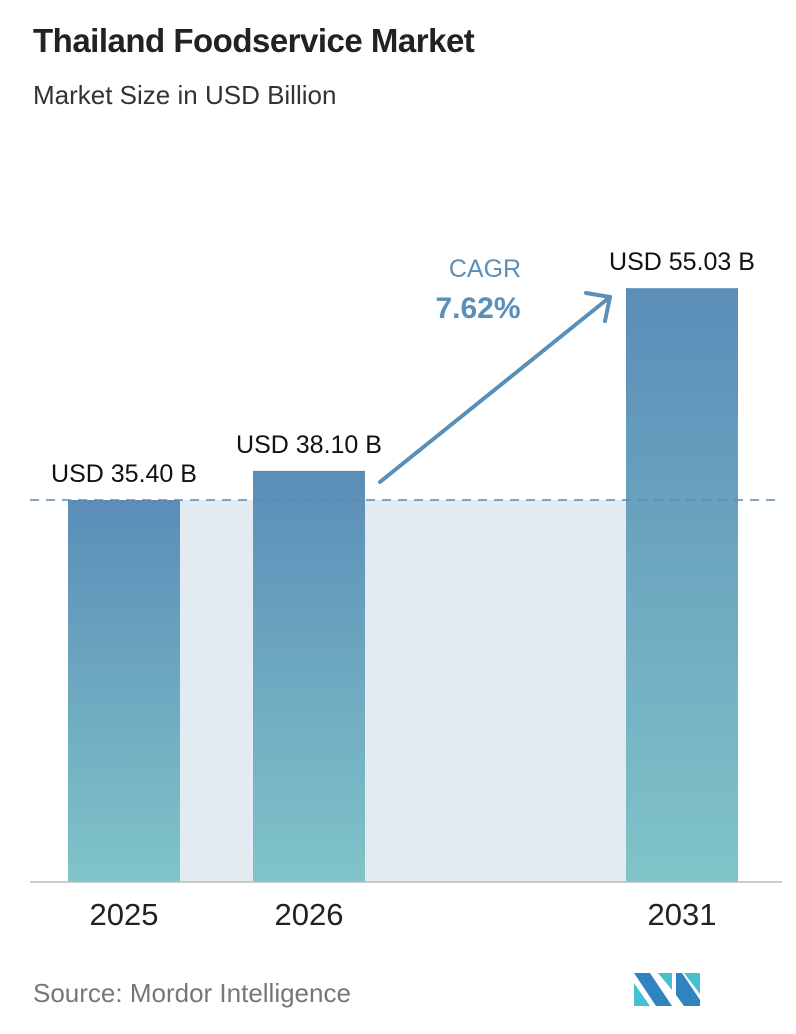 The image size is (796, 1034). I want to click on data-label-2031: USD 55.03 B, so click(682, 262).